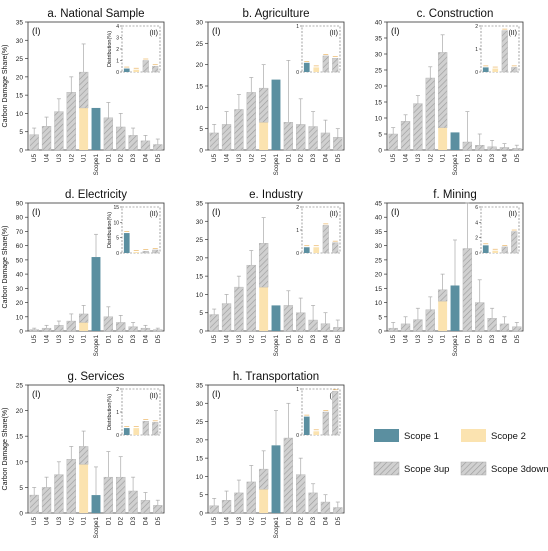  I want to click on inset-y-tick-label: 10, so click(116, 223).